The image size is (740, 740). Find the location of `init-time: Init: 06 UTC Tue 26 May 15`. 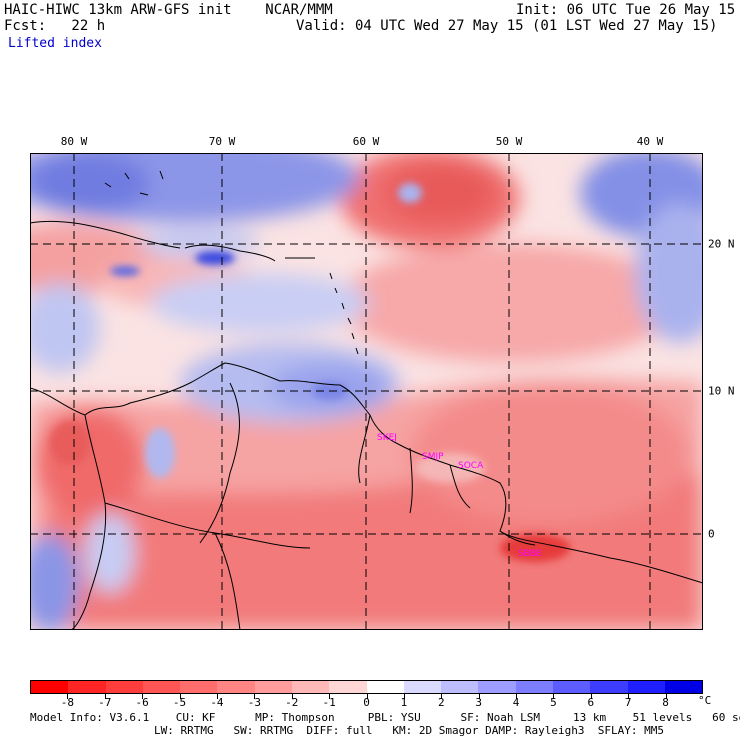

init-time: Init: 06 UTC Tue 26 May 15 is located at coordinates (626, 10).